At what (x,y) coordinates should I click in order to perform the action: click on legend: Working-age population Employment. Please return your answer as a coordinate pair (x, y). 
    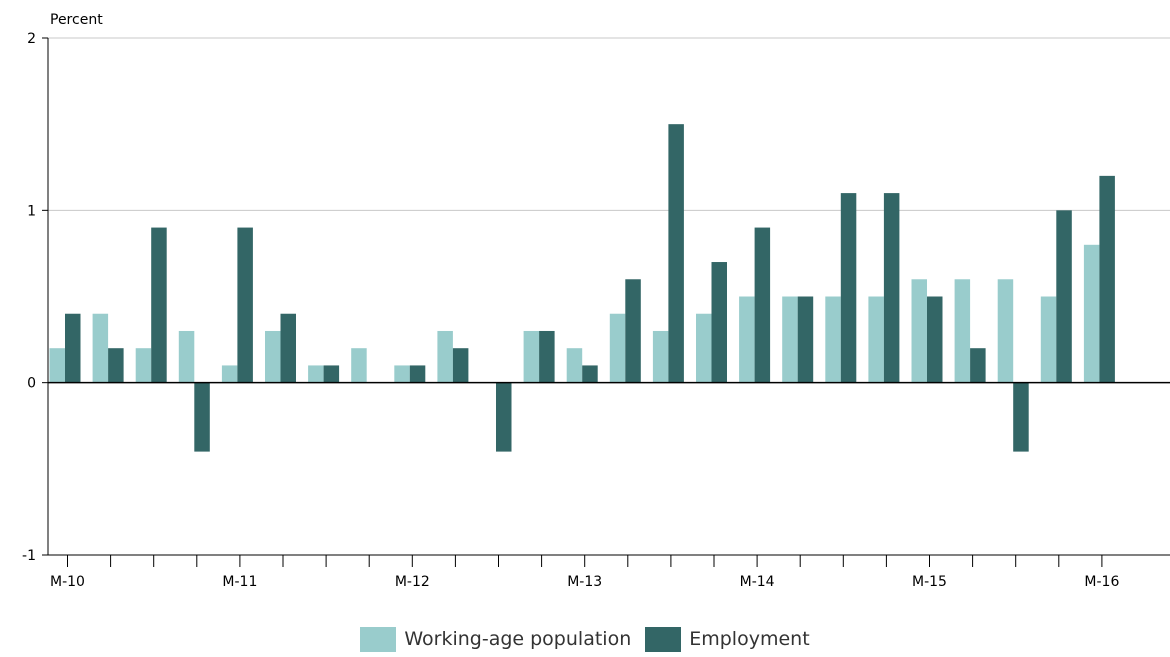
    Looking at the image, I should click on (585, 639).